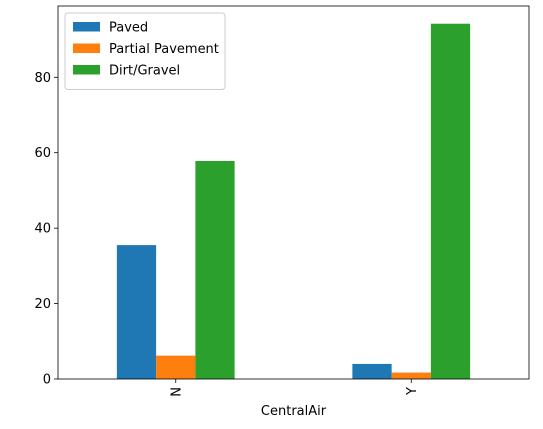  What do you see at coordinates (411, 375) in the screenshot?
I see `bar-y-partial-pavement` at bounding box center [411, 375].